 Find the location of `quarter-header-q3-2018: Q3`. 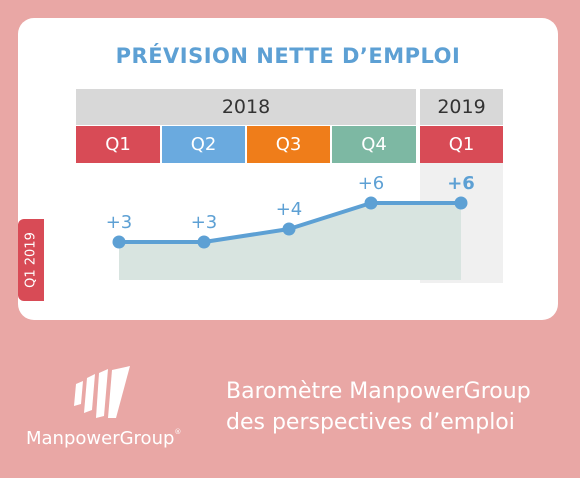

quarter-header-q3-2018: Q3 is located at coordinates (288, 144).